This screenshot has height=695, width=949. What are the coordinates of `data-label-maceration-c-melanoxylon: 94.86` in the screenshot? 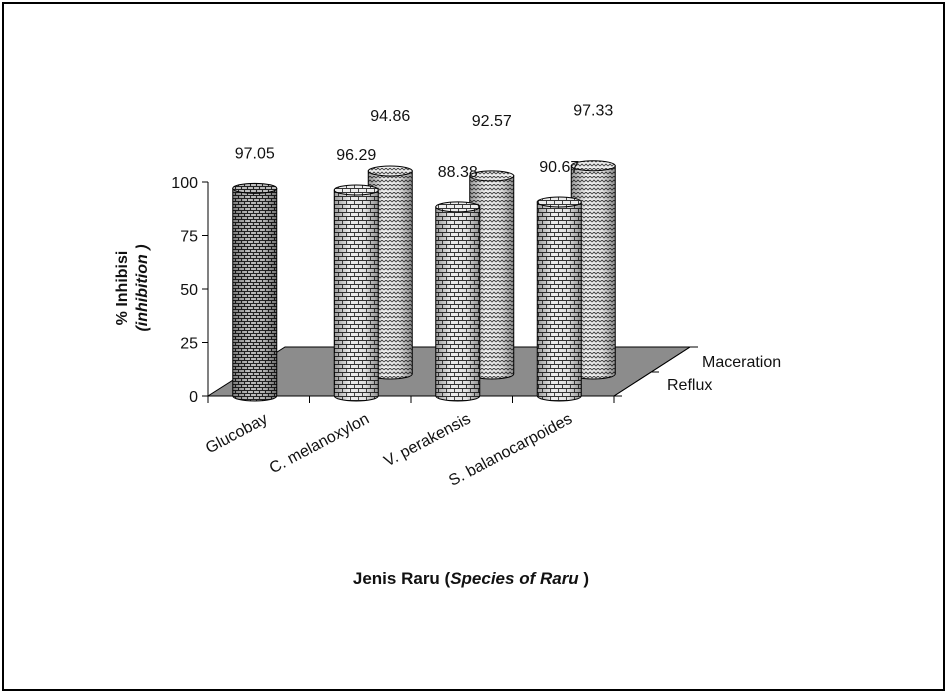 It's located at (390, 116).